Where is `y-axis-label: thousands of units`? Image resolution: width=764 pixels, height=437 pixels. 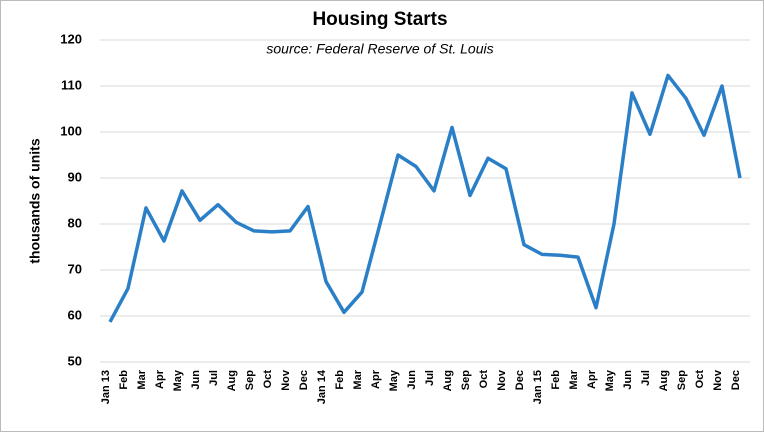 y-axis-label: thousands of units is located at coordinates (35, 200).